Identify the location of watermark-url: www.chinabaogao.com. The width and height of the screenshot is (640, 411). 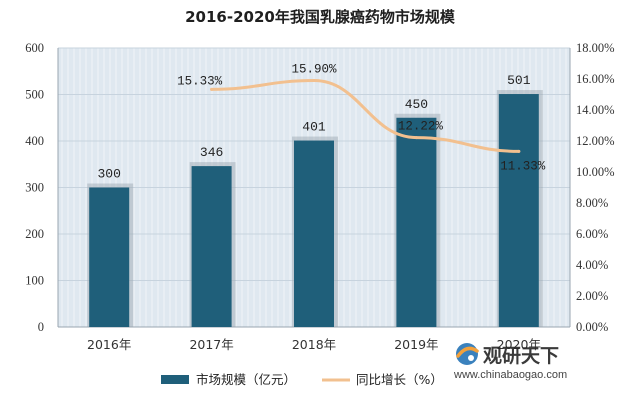
(510, 375).